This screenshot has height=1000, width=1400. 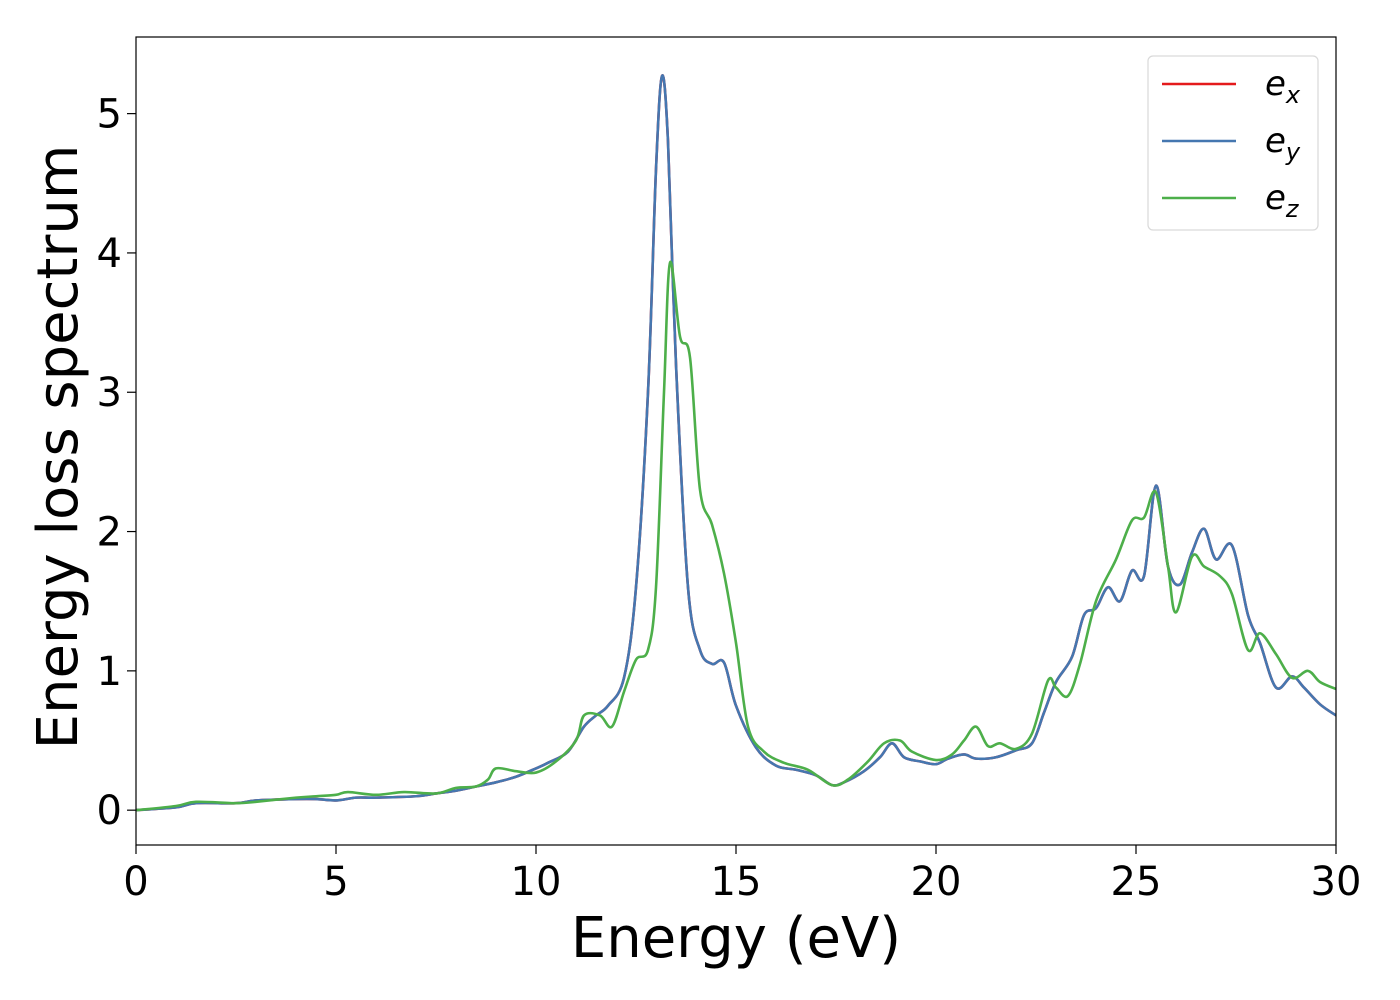 I want to click on x-tick-label: 20, so click(x=936, y=882).